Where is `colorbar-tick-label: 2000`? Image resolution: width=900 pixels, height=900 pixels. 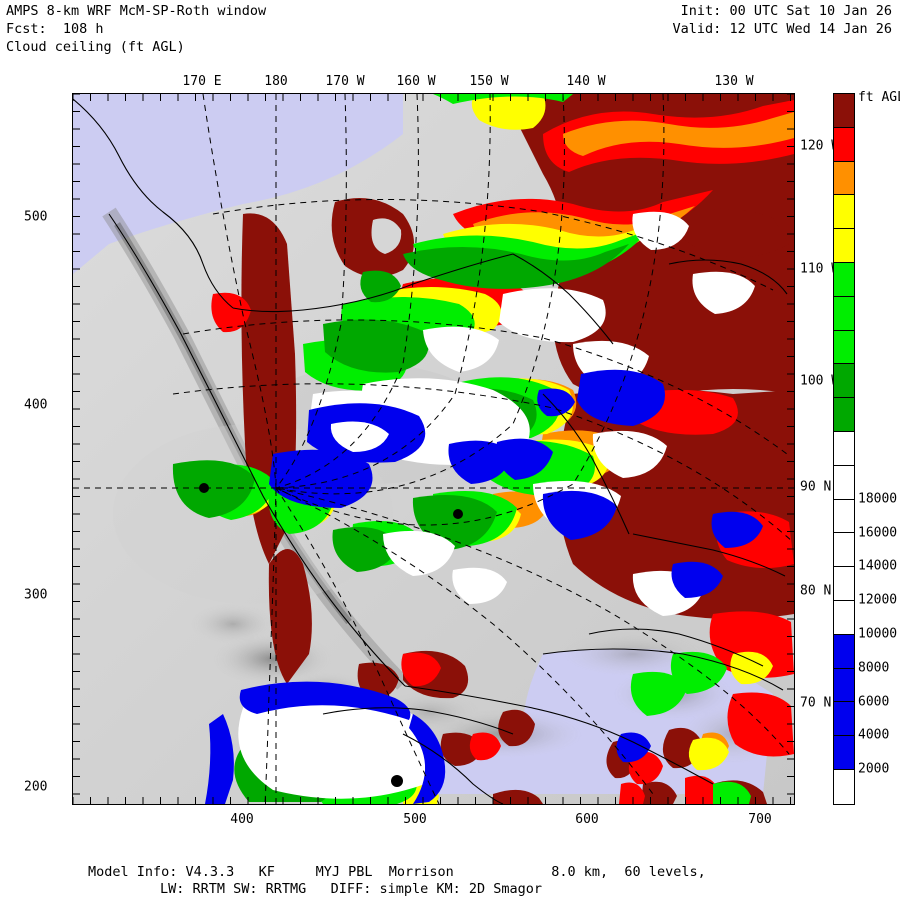
colorbar-tick-label: 2000 is located at coordinates (874, 769).